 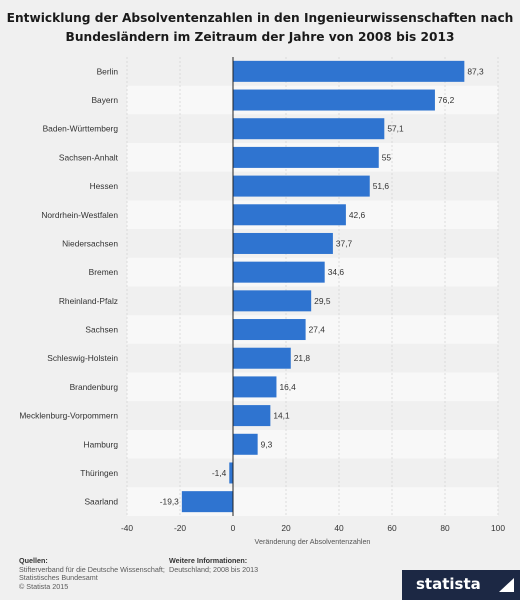 What do you see at coordinates (344, 243) in the screenshot?
I see `value-label: 37,7` at bounding box center [344, 243].